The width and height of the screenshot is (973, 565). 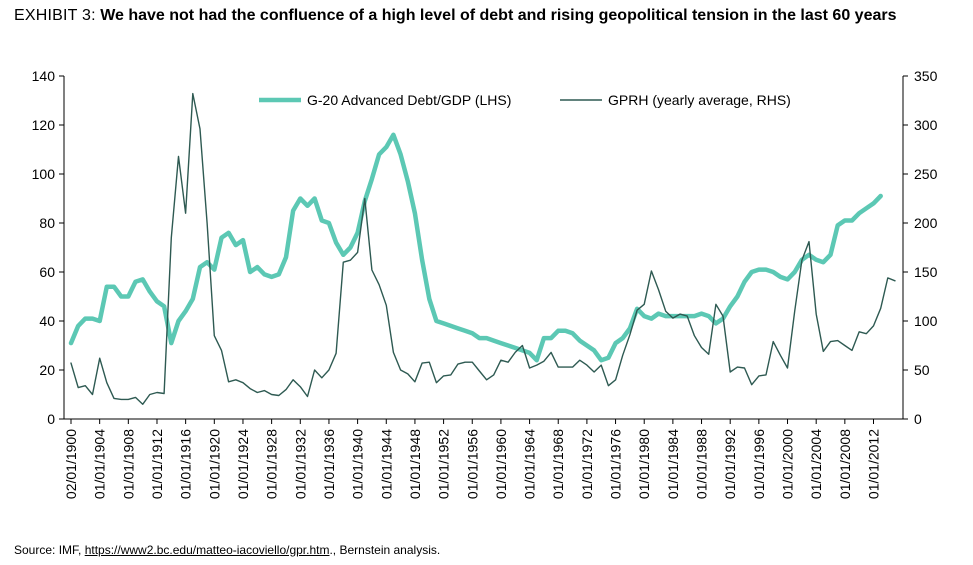 I want to click on exhibit-label: EXHIBIT 3:, so click(x=55, y=15).